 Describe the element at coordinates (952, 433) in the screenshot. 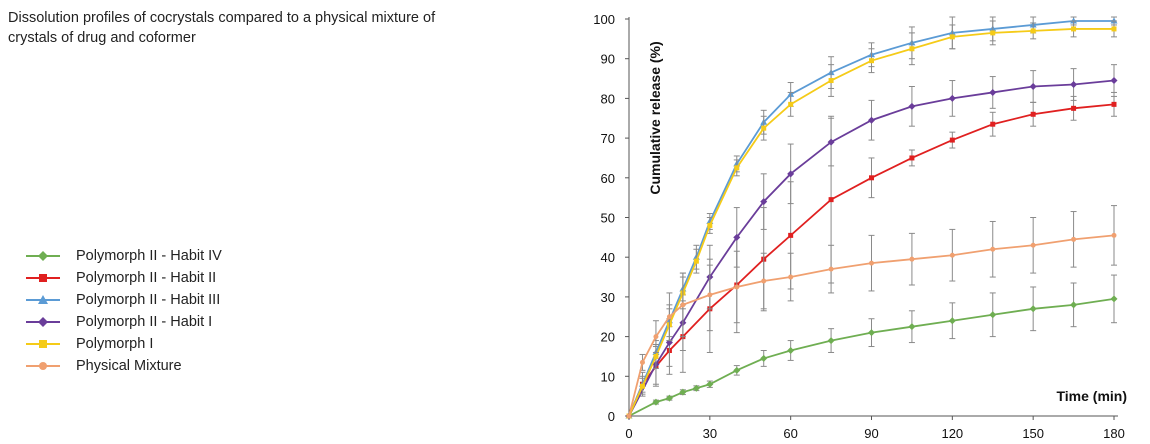

I see `x-tick-label: 120` at that location.